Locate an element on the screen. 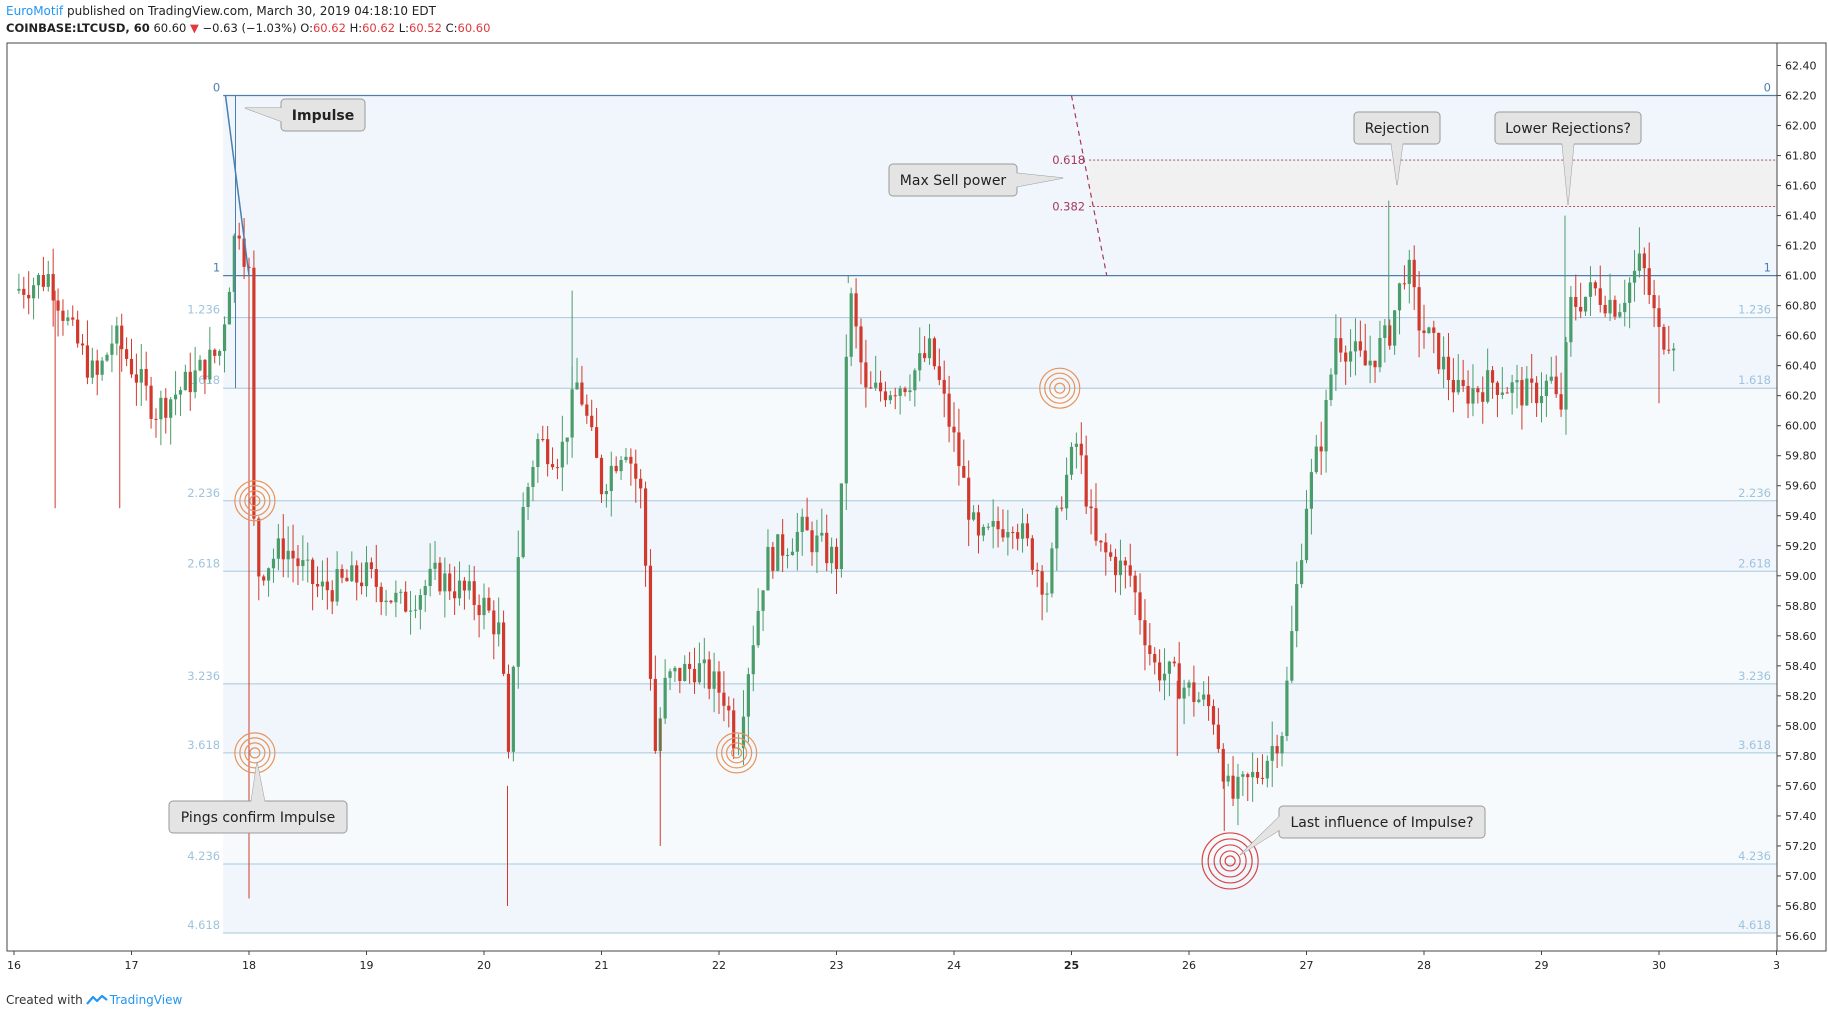  callout-rejection: Rejection is located at coordinates (1397, 148).